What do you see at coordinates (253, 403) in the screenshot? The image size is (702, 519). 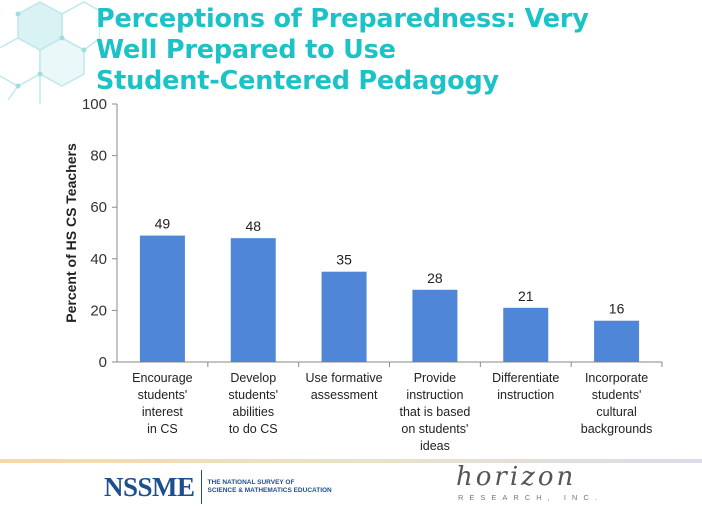 I see `x-category-label: Develop students' abilities to do CS` at bounding box center [253, 403].